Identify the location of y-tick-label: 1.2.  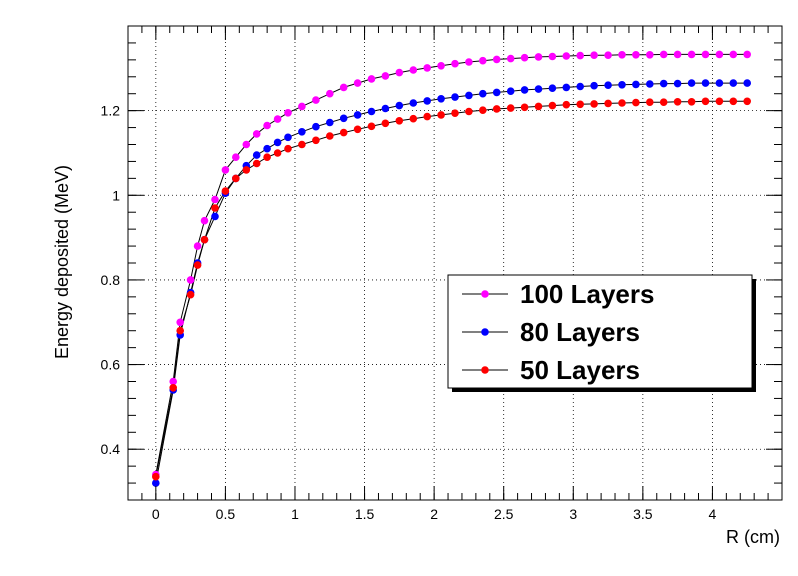
(111, 111).